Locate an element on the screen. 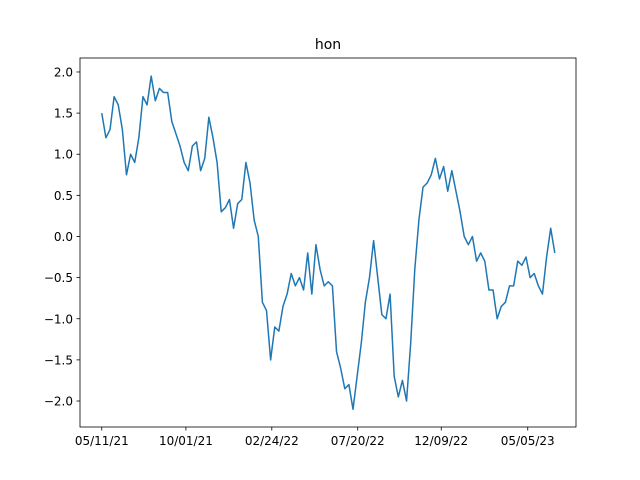  x-tick-label: 10/01/21 is located at coordinates (186, 441).